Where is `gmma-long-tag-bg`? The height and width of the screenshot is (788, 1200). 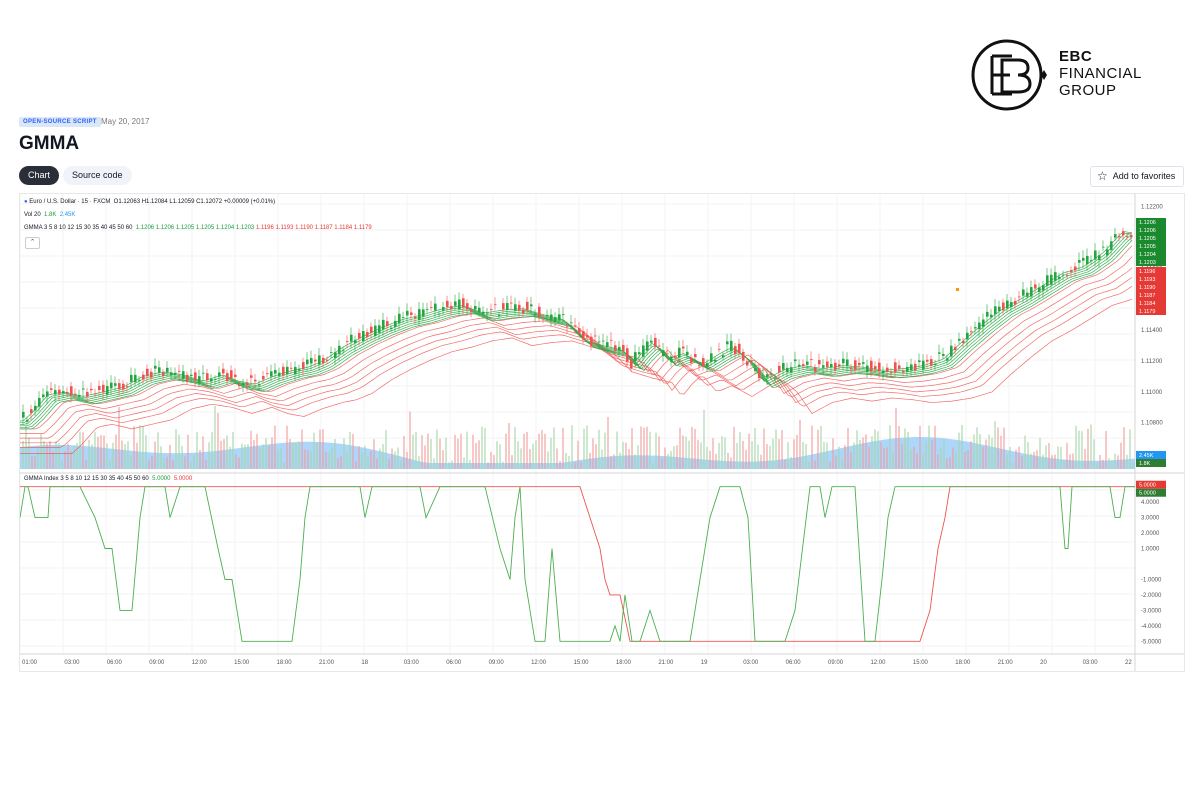 gmma-long-tag-bg is located at coordinates (1151, 295).